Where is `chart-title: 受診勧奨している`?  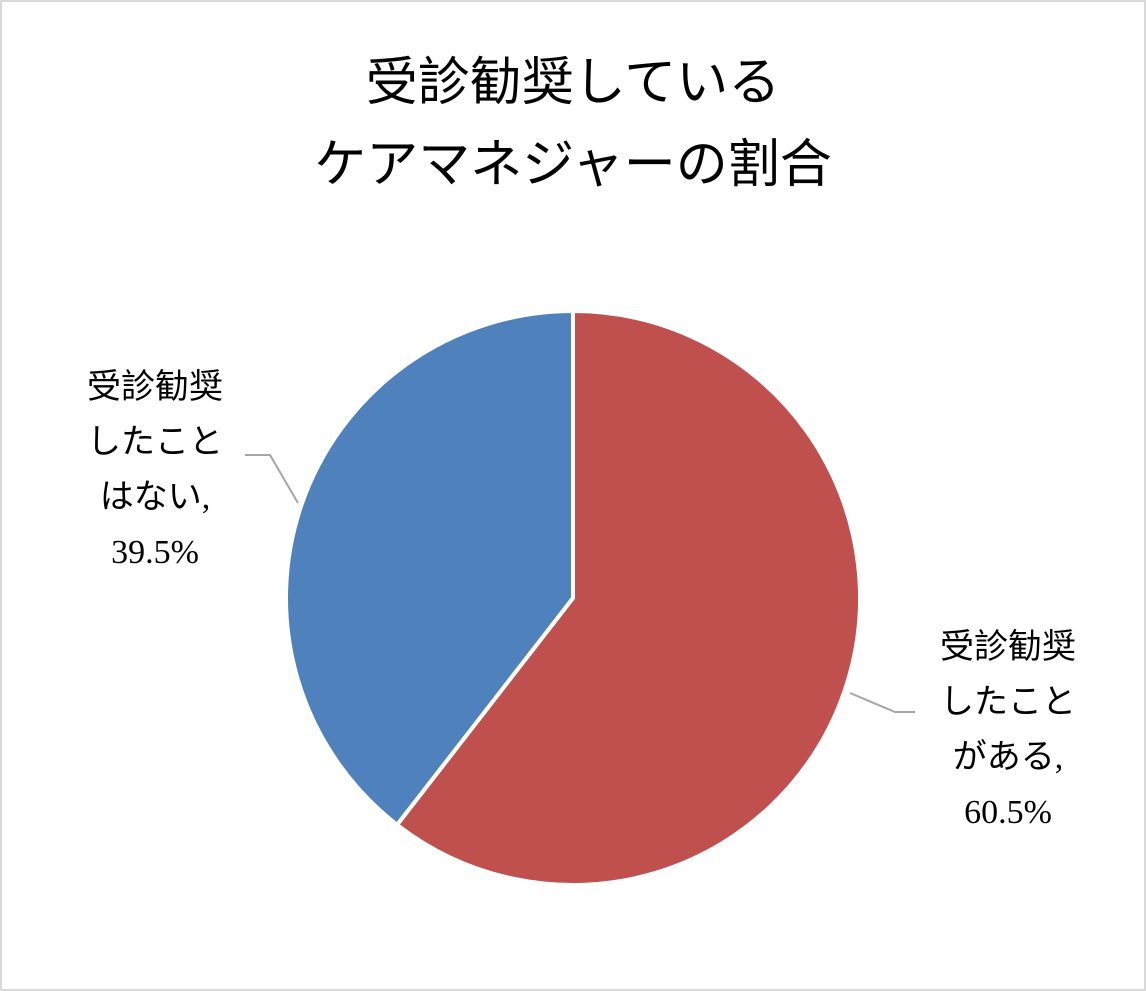 chart-title: 受診勧奨している is located at coordinates (573, 83).